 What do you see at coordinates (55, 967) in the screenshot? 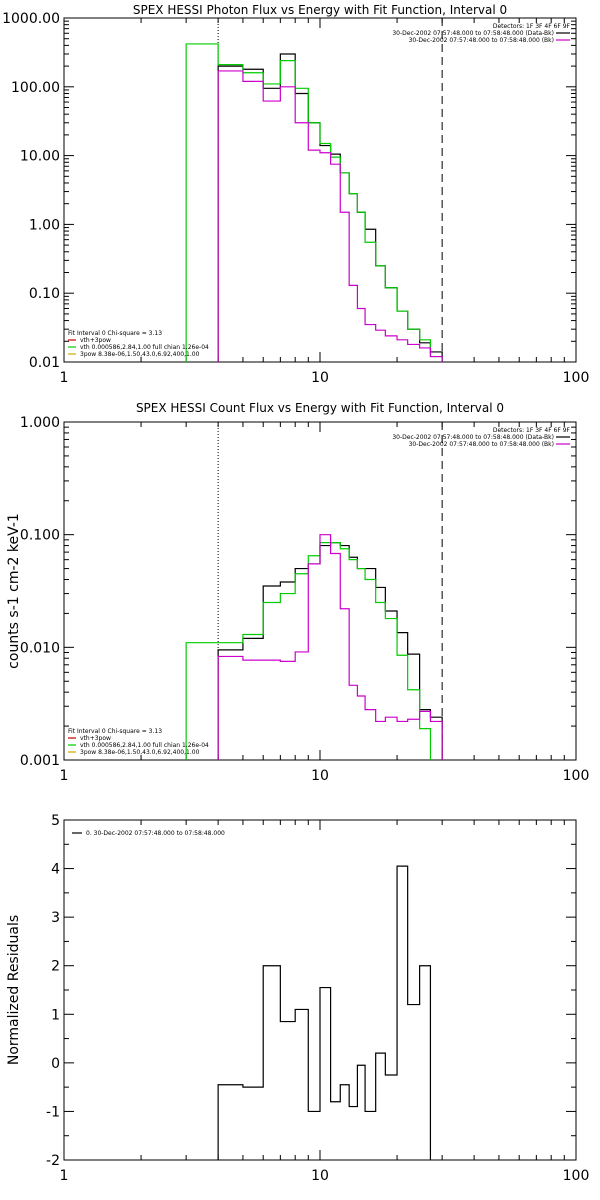
I see `y-tick-label: 2` at bounding box center [55, 967].